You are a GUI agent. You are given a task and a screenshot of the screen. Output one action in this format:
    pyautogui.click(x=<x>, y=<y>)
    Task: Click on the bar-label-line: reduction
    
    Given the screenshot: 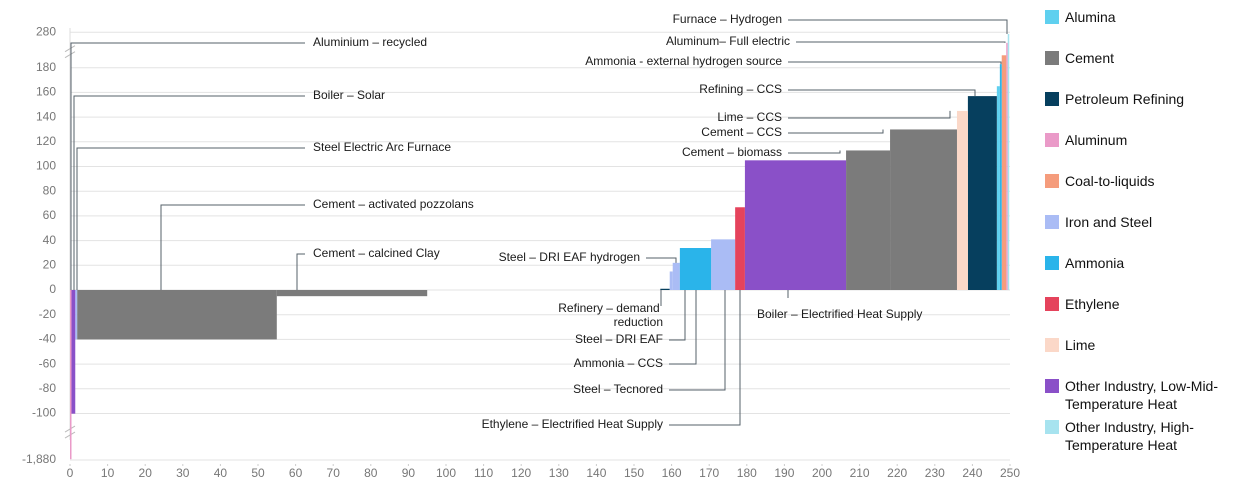 What is the action you would take?
    pyautogui.click(x=638, y=322)
    